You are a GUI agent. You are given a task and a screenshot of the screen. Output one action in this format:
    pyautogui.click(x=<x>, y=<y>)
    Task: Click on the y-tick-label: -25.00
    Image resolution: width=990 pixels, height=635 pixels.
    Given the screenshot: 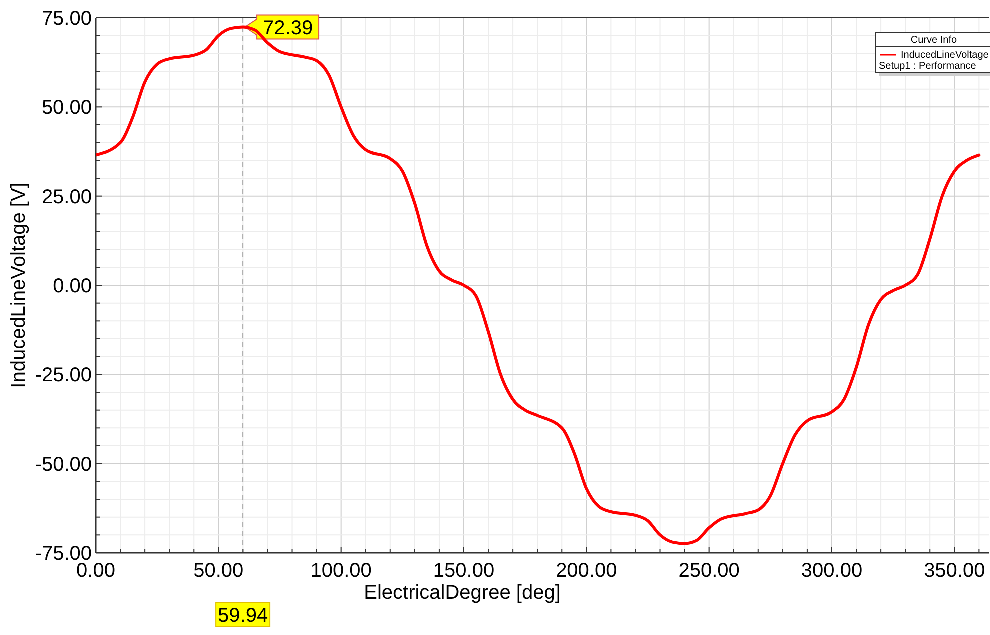 What is the action you would take?
    pyautogui.click(x=63, y=375)
    